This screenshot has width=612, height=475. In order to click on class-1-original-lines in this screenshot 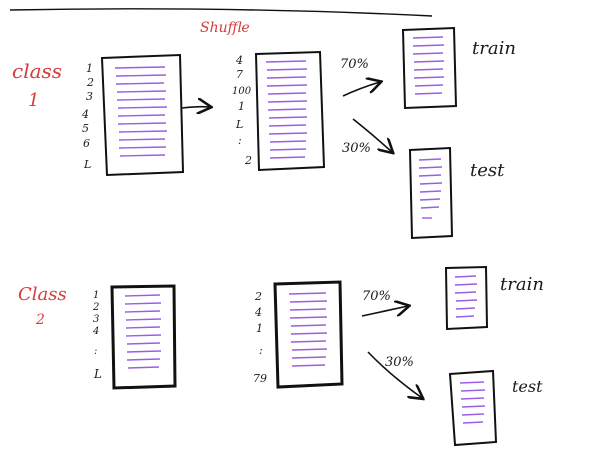, I will do `click(141, 111)`.